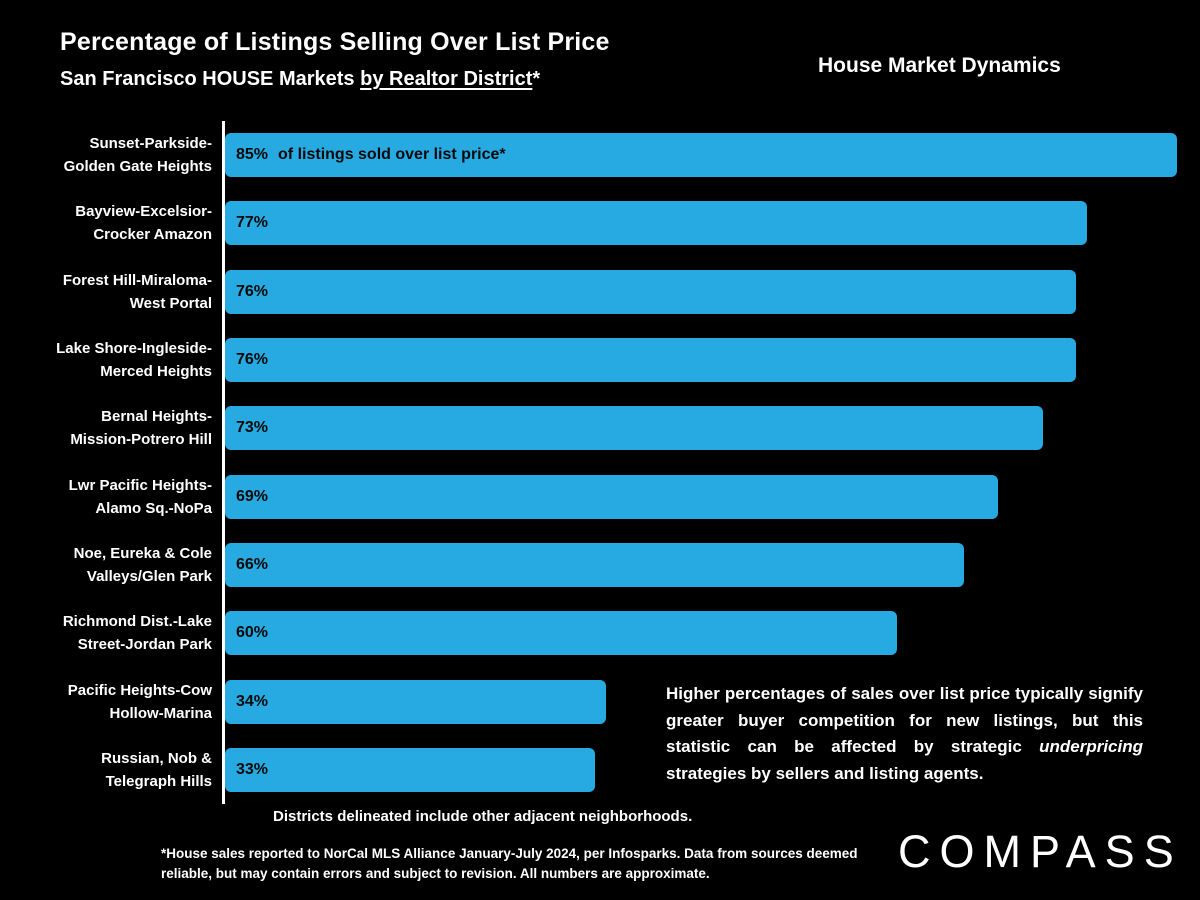  What do you see at coordinates (111, 633) in the screenshot?
I see `category-label: Richmond Dist.-Lake Street-Jordan Park` at bounding box center [111, 633].